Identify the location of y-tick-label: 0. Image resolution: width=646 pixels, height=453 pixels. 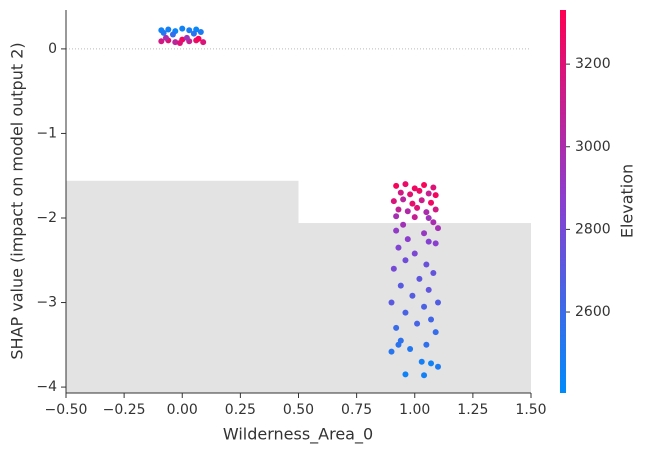
(52, 49).